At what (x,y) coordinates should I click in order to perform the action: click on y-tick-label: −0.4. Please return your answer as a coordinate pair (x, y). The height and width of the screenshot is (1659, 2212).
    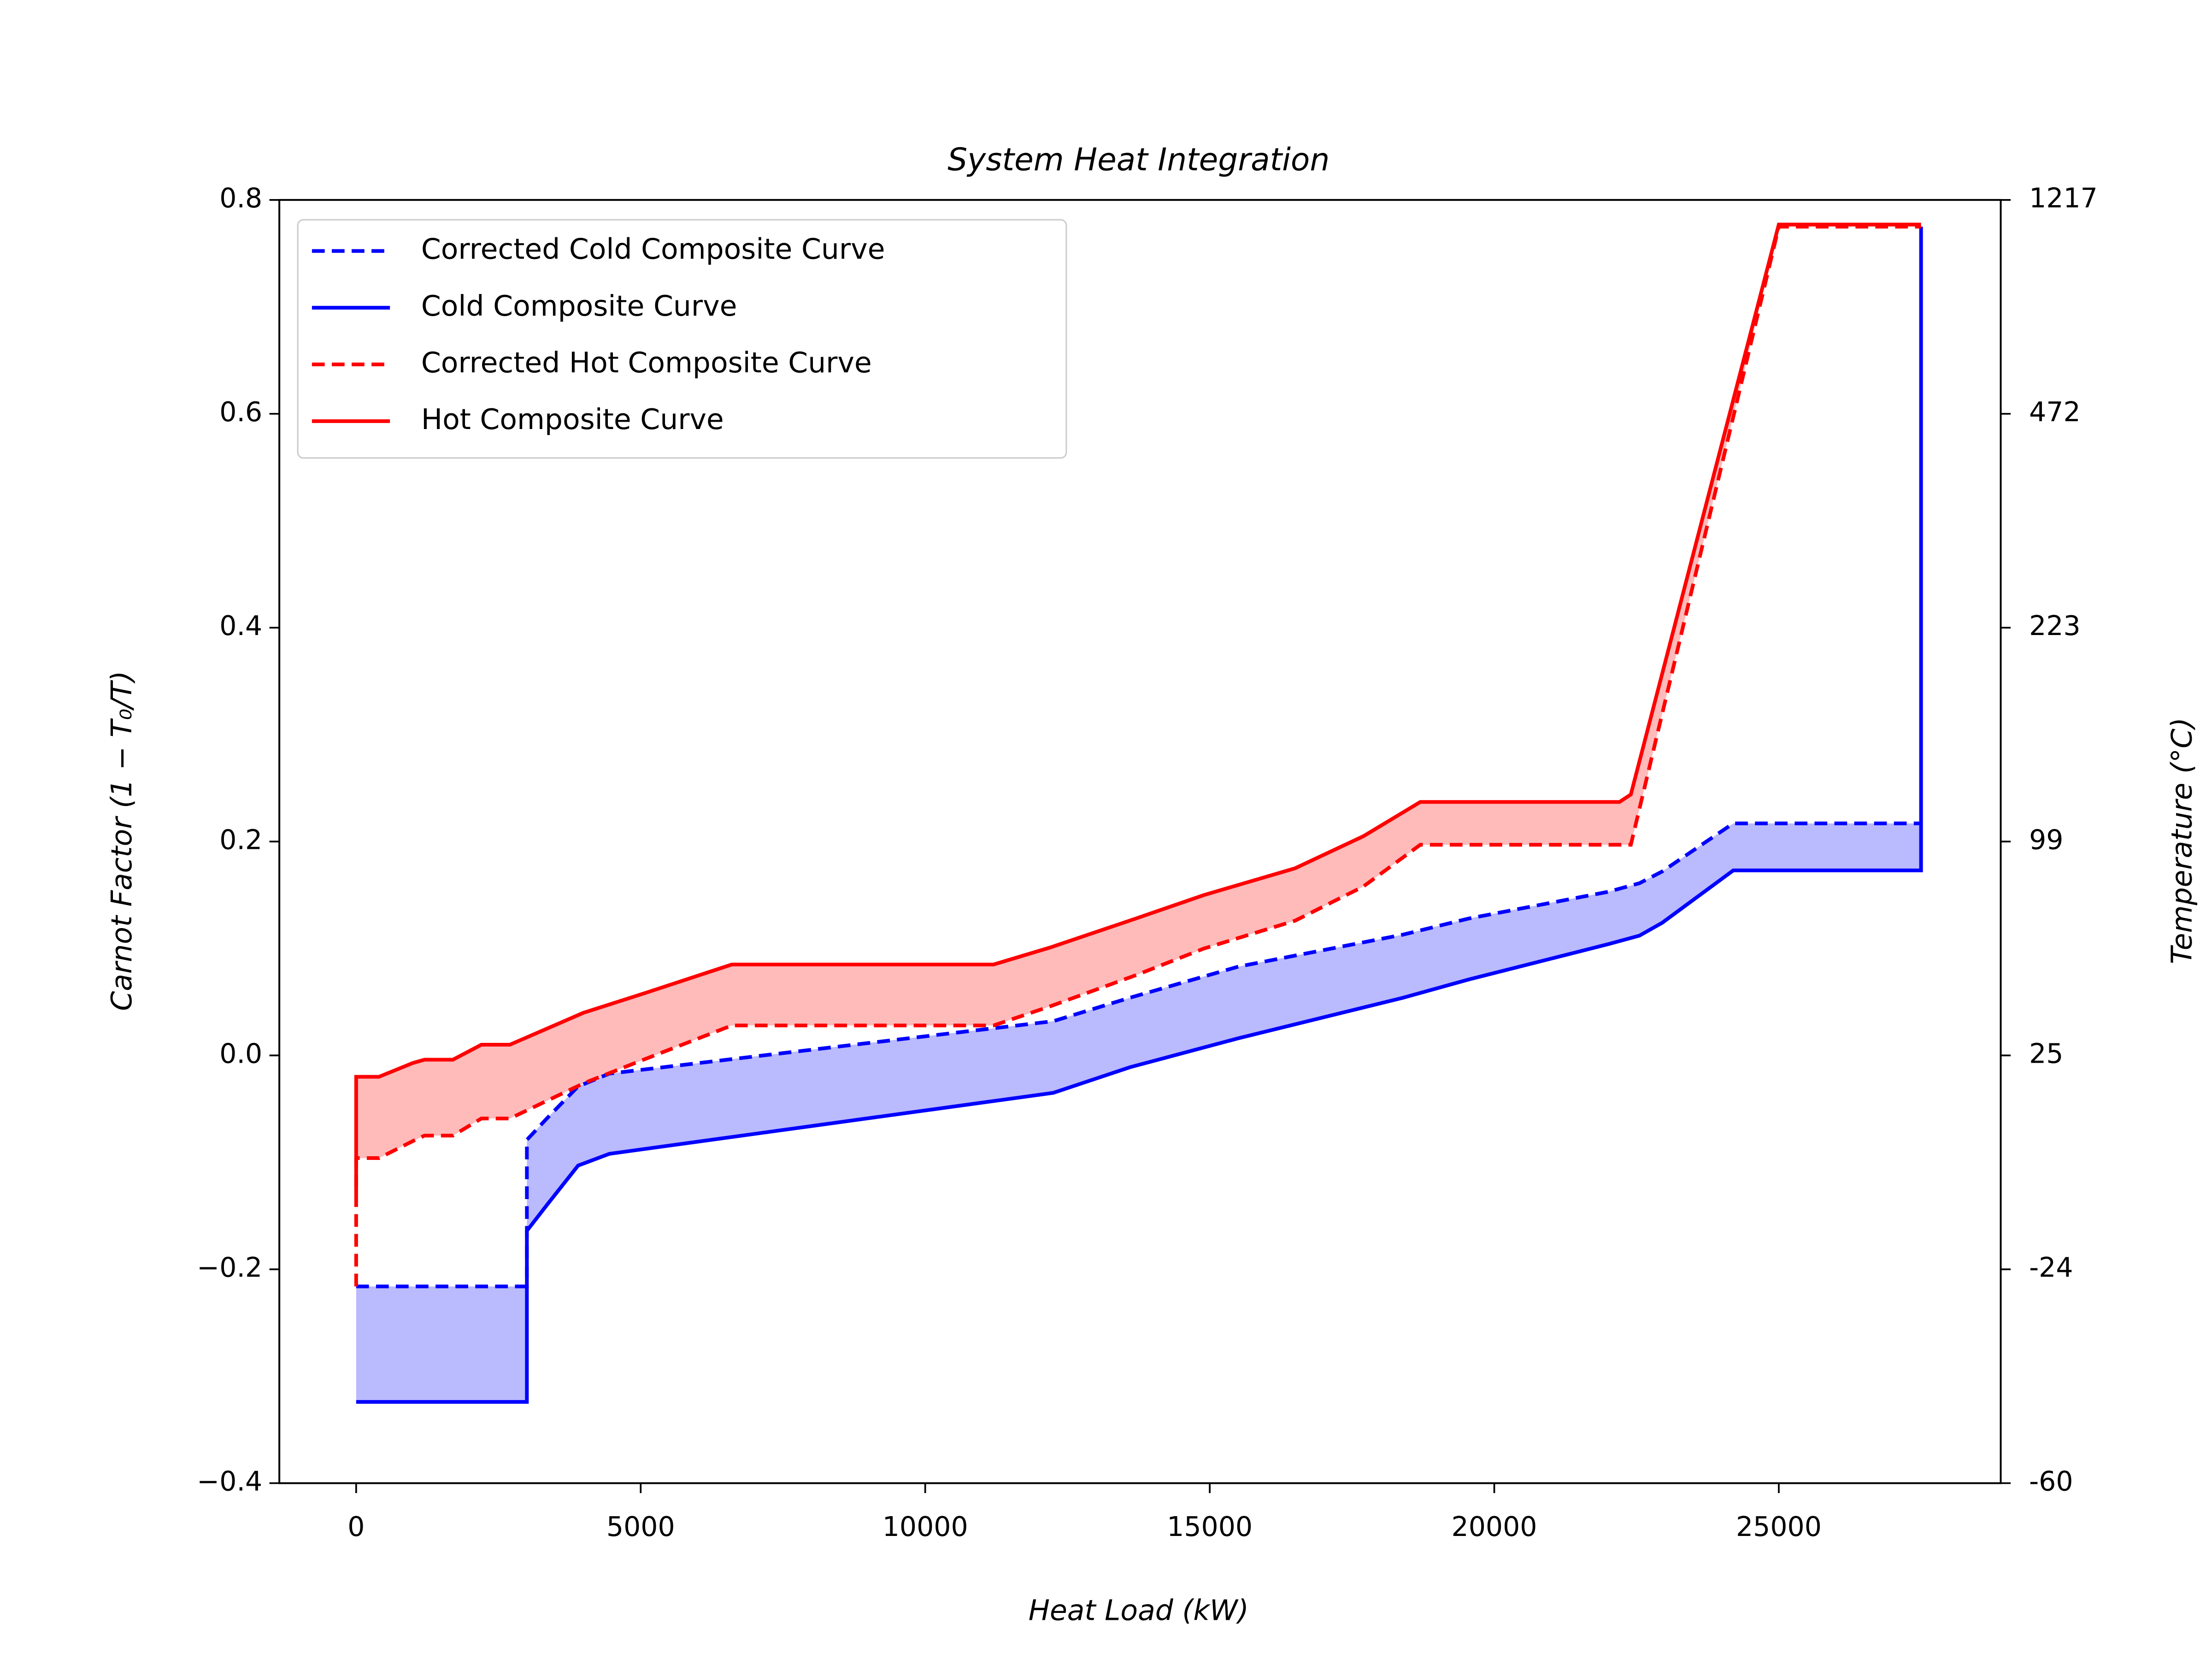
    Looking at the image, I should click on (229, 1481).